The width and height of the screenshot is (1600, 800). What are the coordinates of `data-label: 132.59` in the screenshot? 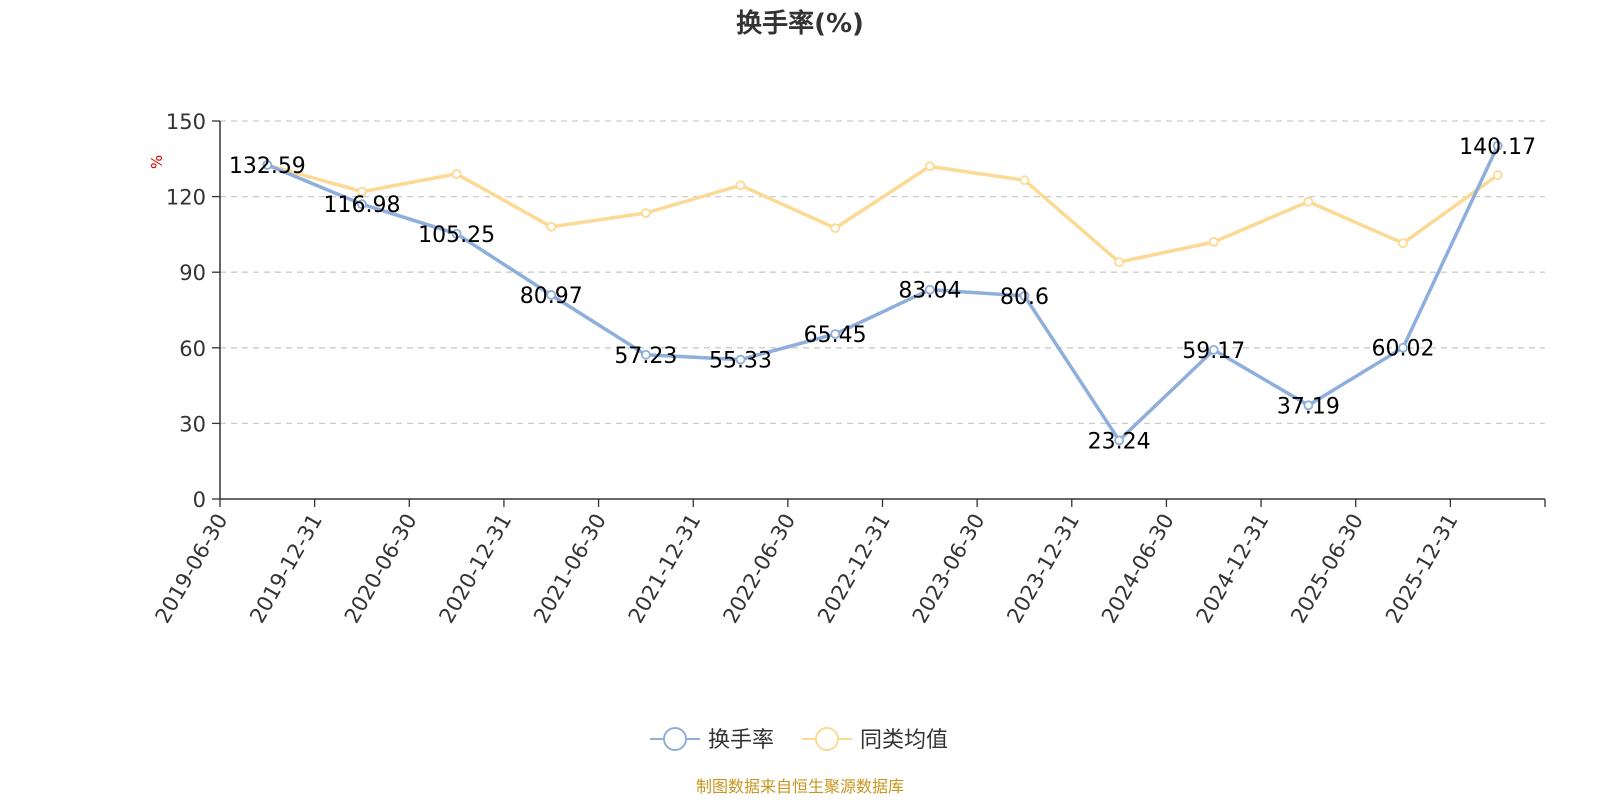 It's located at (267, 166).